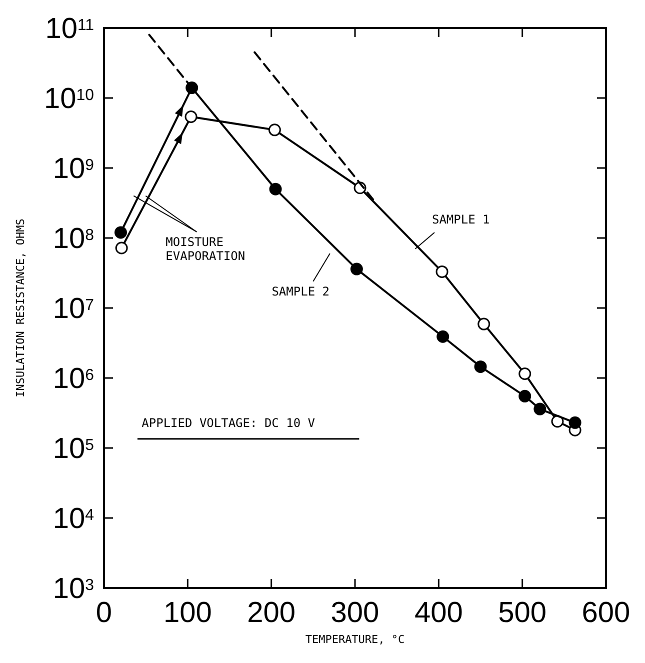  What do you see at coordinates (20, 308) in the screenshot?
I see `y-axis-title: INSULATION RESISTANCE, OHMS` at bounding box center [20, 308].